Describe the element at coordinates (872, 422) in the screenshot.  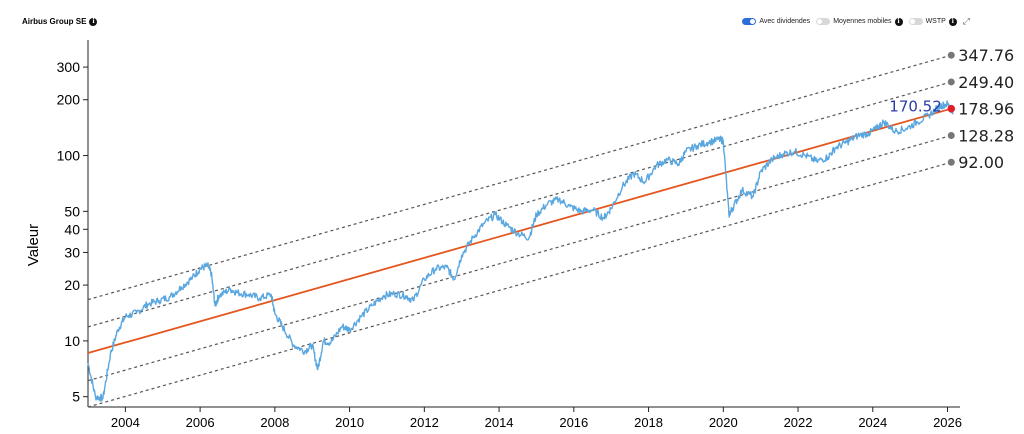
I see `x-tick-label: 2024` at that location.